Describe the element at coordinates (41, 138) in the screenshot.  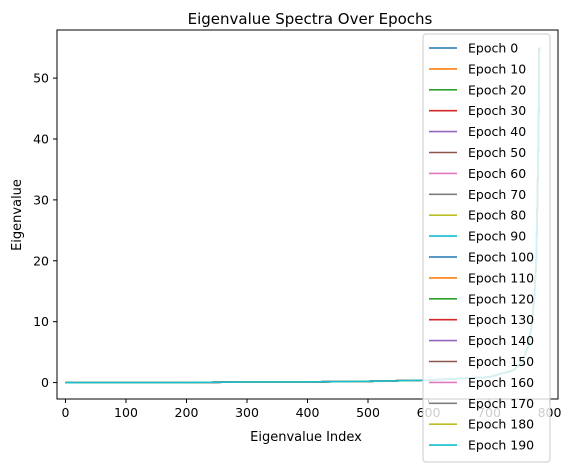
I see `y-tick-label-4: 40` at that location.